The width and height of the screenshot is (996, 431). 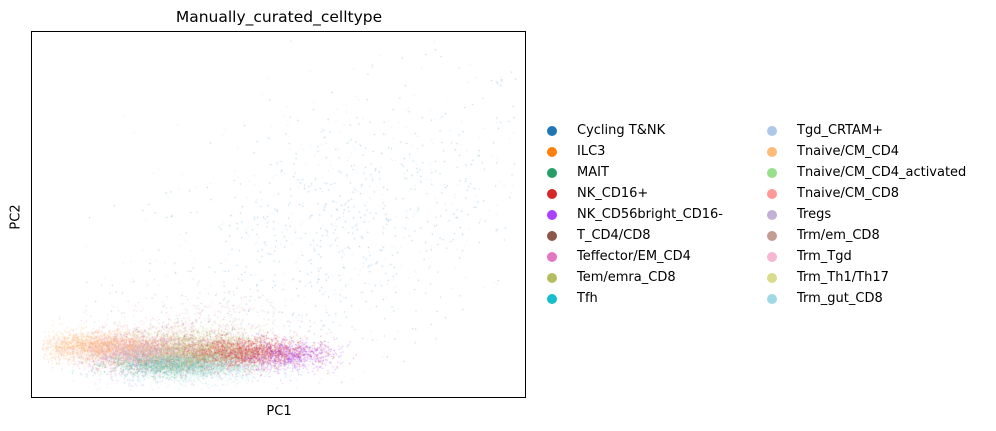 I want to click on legend-label: Cycling T&NK, so click(x=621, y=130).